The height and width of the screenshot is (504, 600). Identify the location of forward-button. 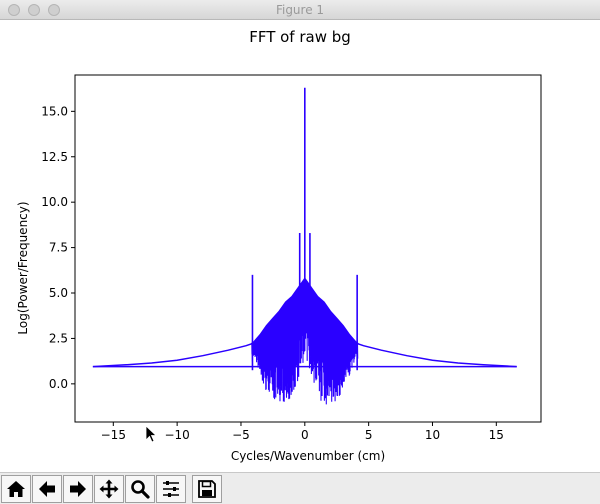
(78, 489).